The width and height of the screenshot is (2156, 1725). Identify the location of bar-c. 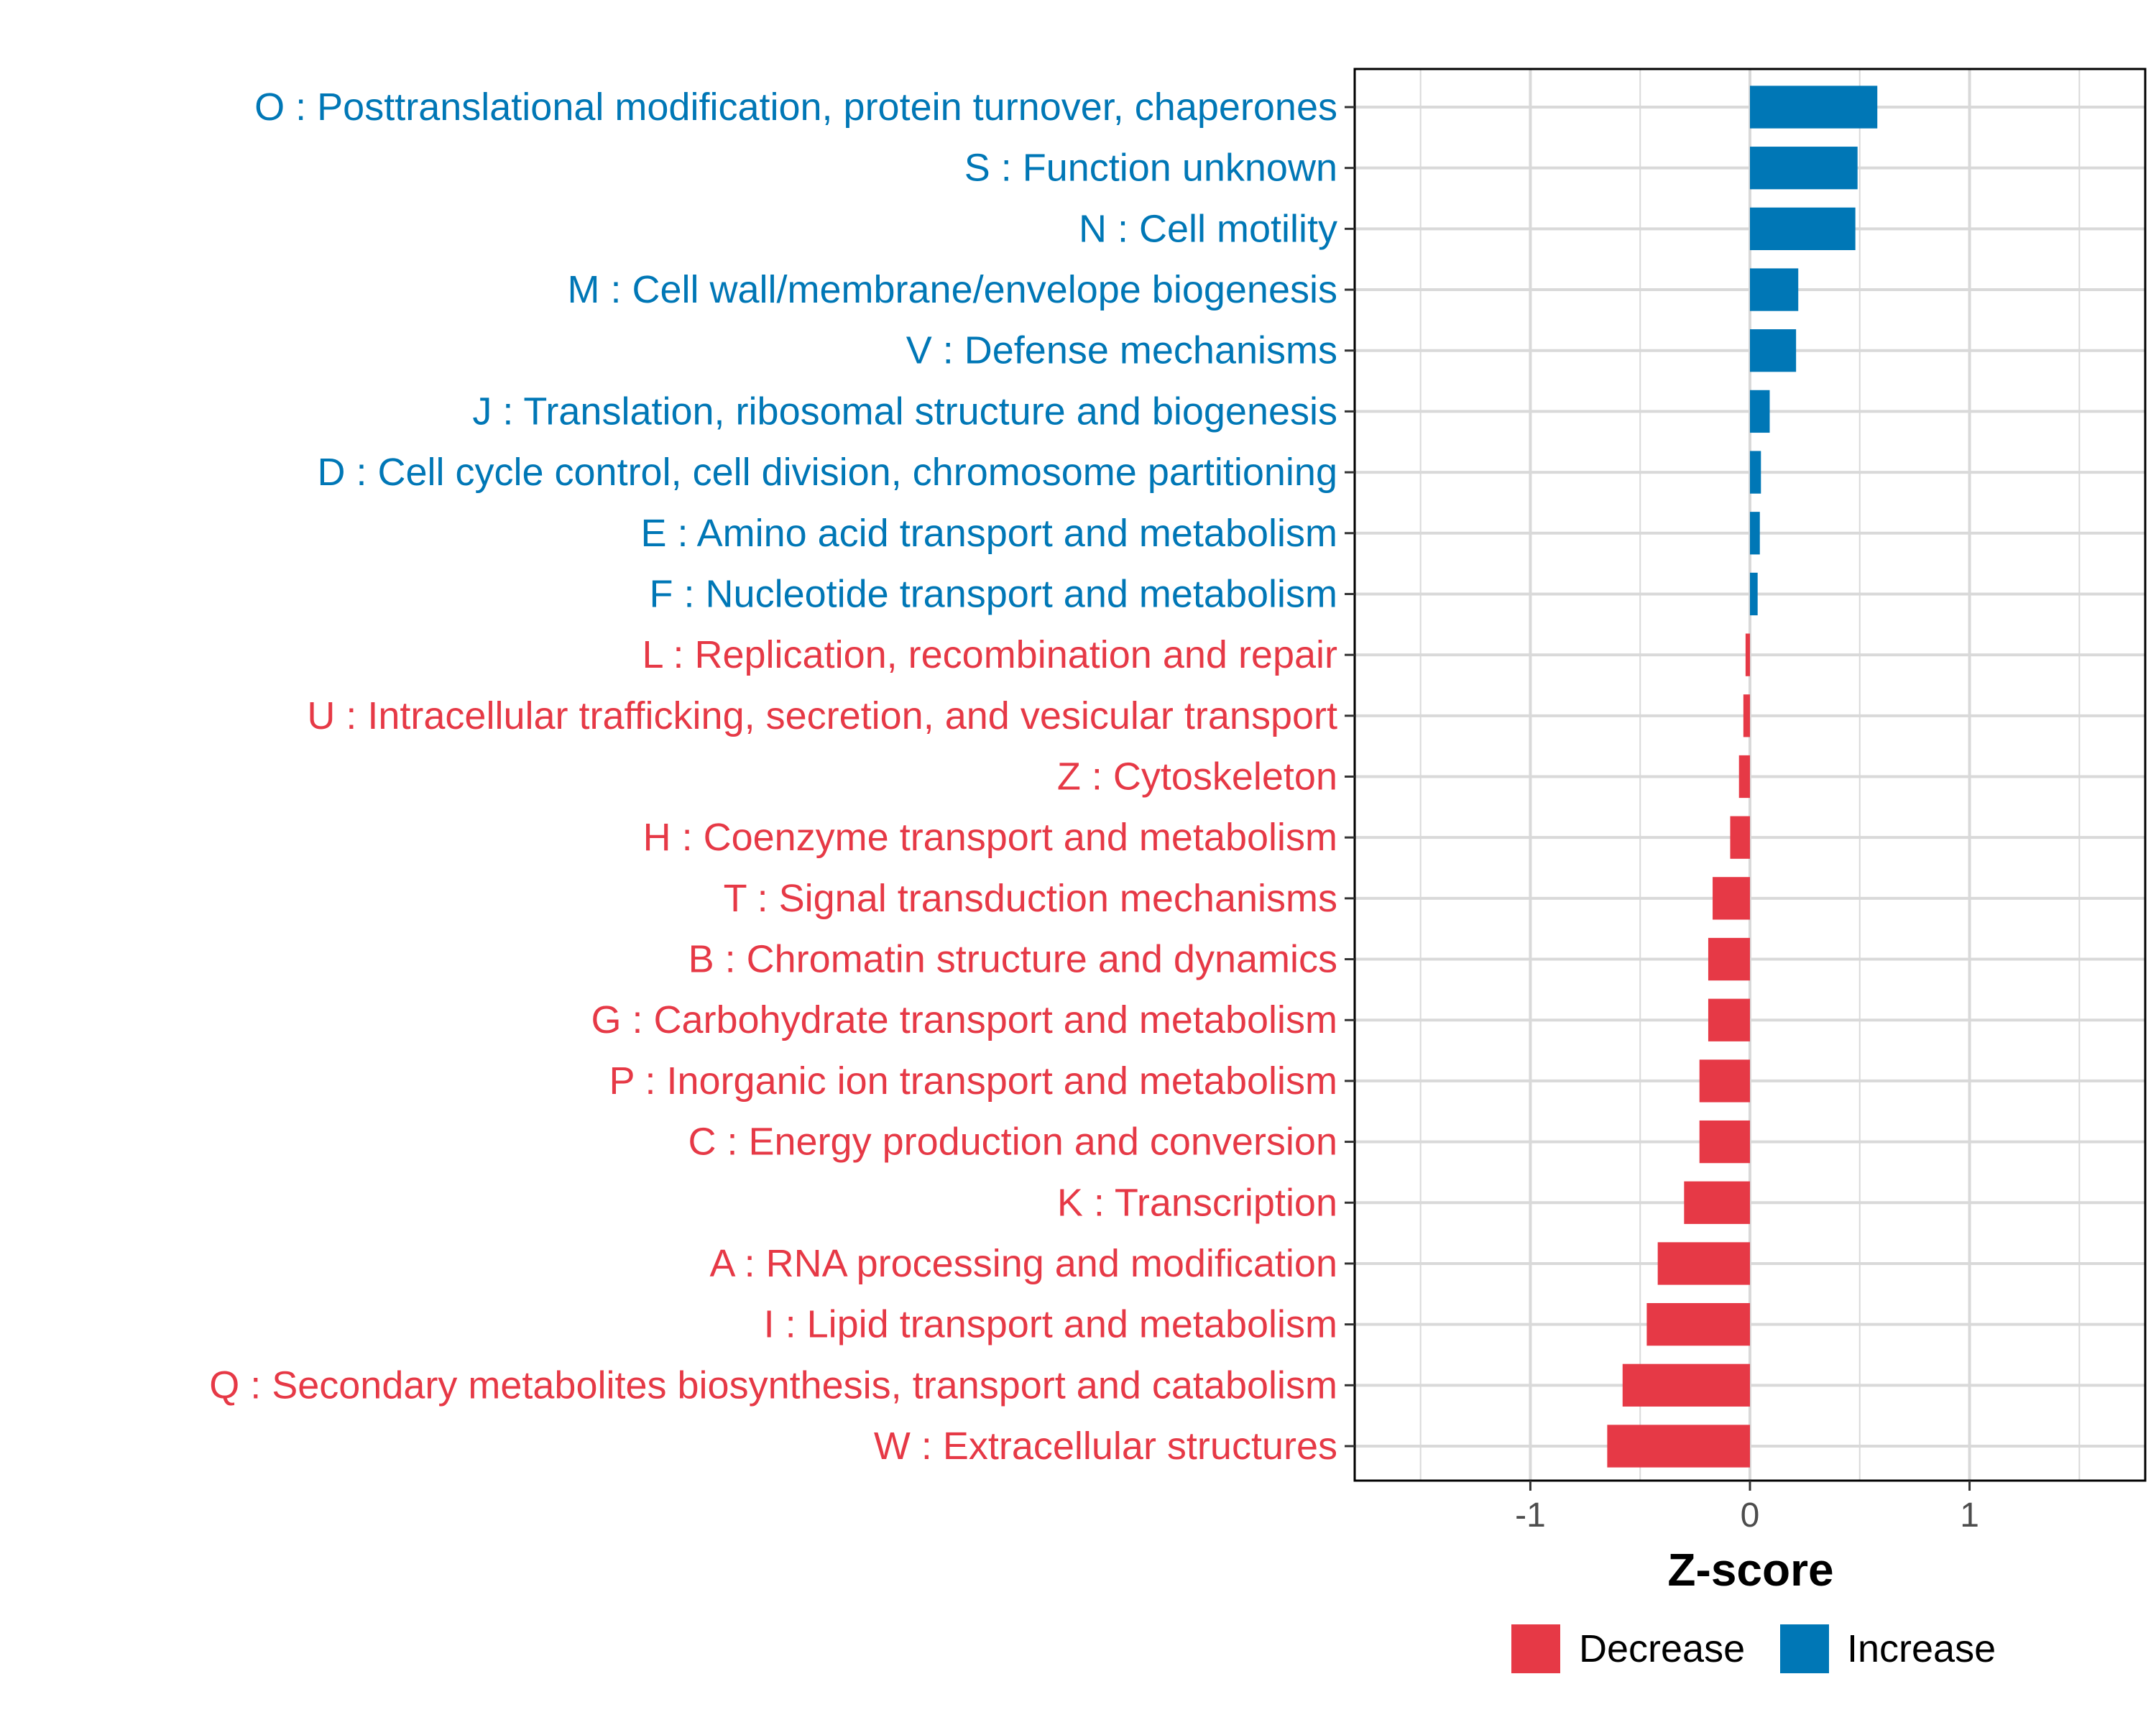
(1725, 1142).